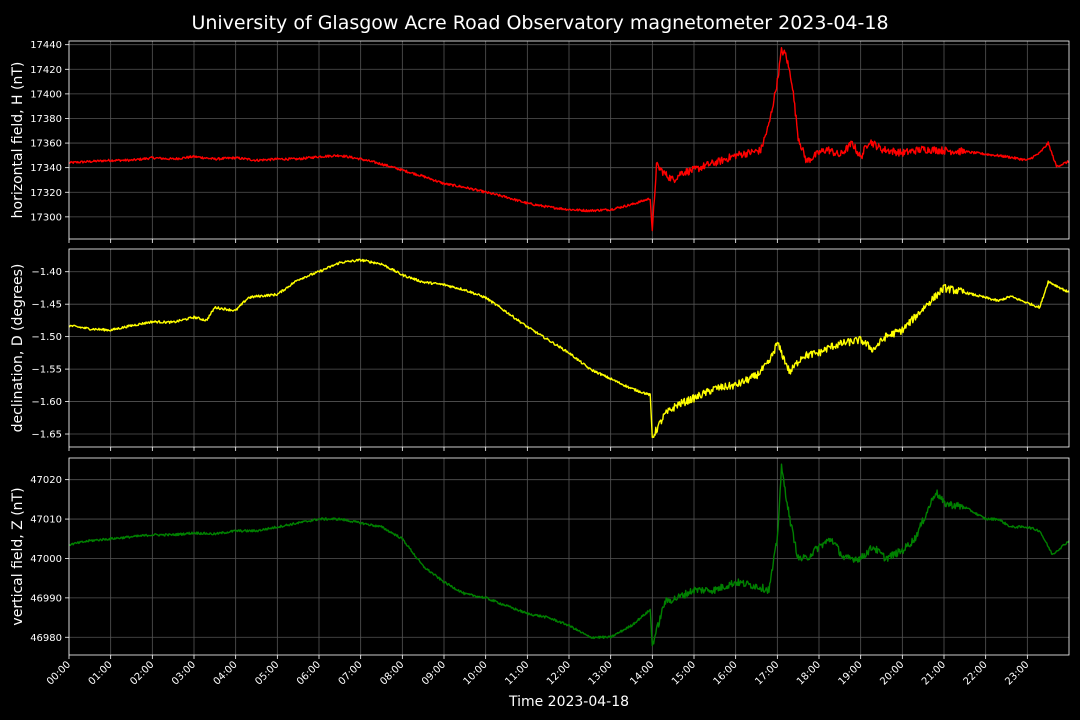  I want to click on y-tick-label: 17360, so click(46, 144).